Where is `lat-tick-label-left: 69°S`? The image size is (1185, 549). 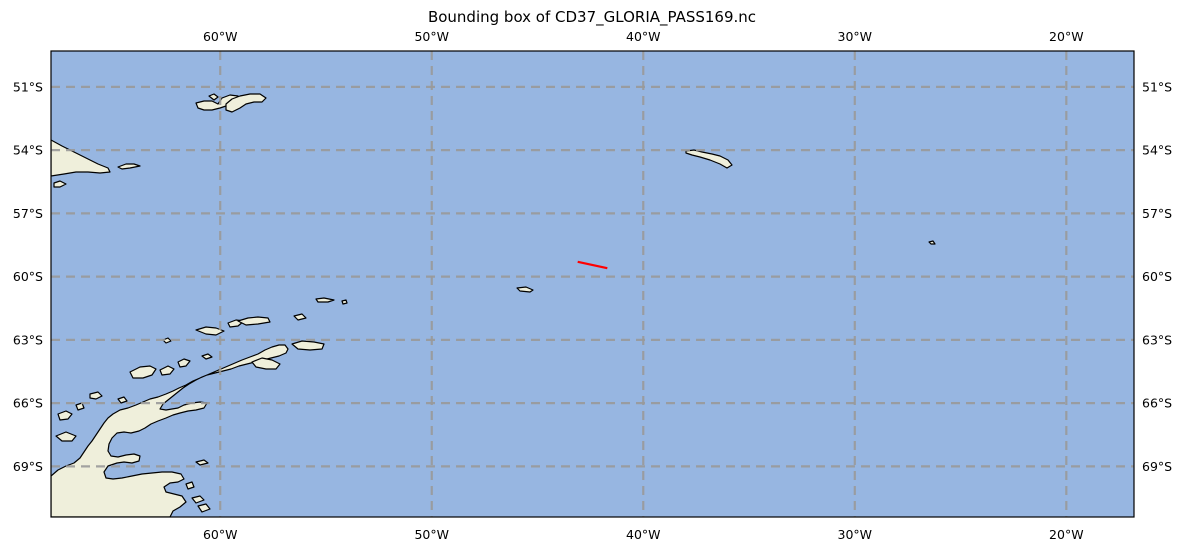
lat-tick-label-left: 69°S is located at coordinates (28, 466).